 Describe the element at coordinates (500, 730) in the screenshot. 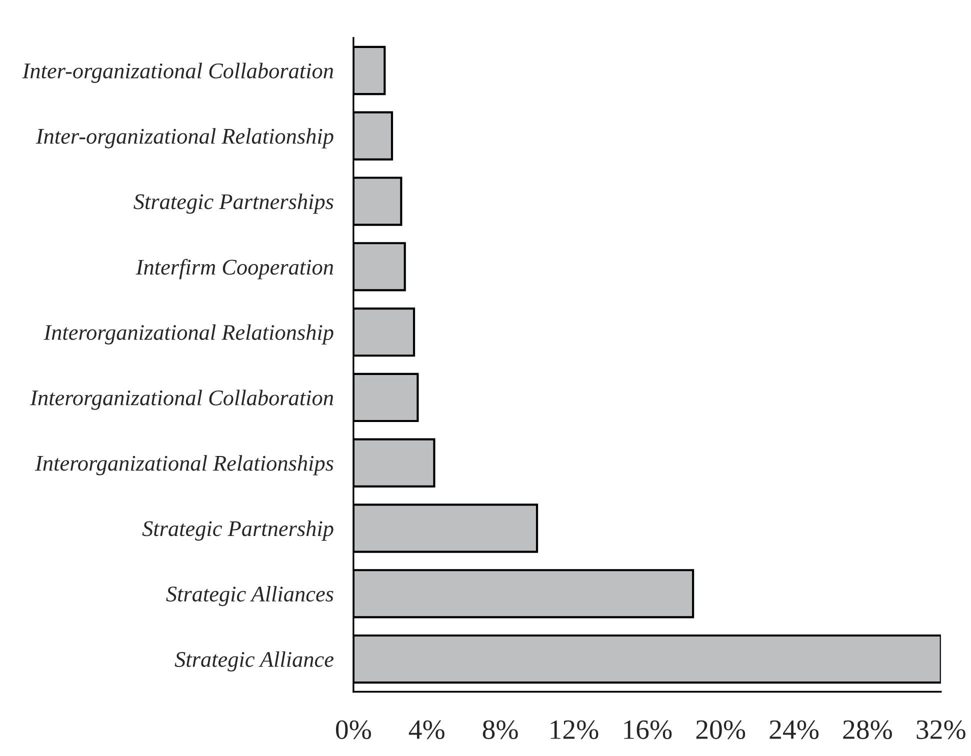

I see `x-tick-label: 8%` at that location.